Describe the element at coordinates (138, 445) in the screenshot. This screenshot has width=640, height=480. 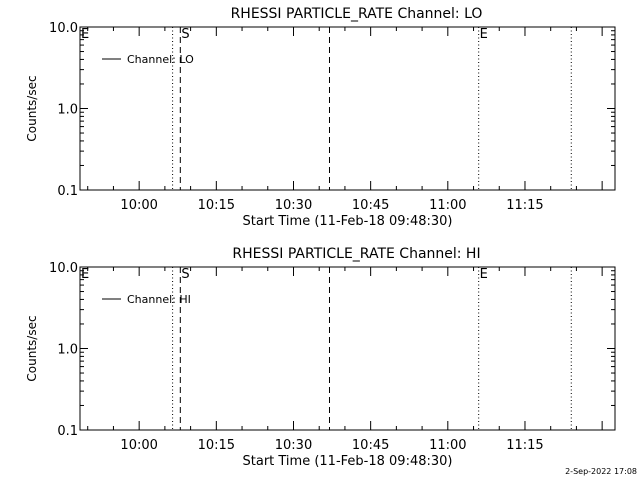
I see `panel2-x-tick-label: 10:00` at that location.